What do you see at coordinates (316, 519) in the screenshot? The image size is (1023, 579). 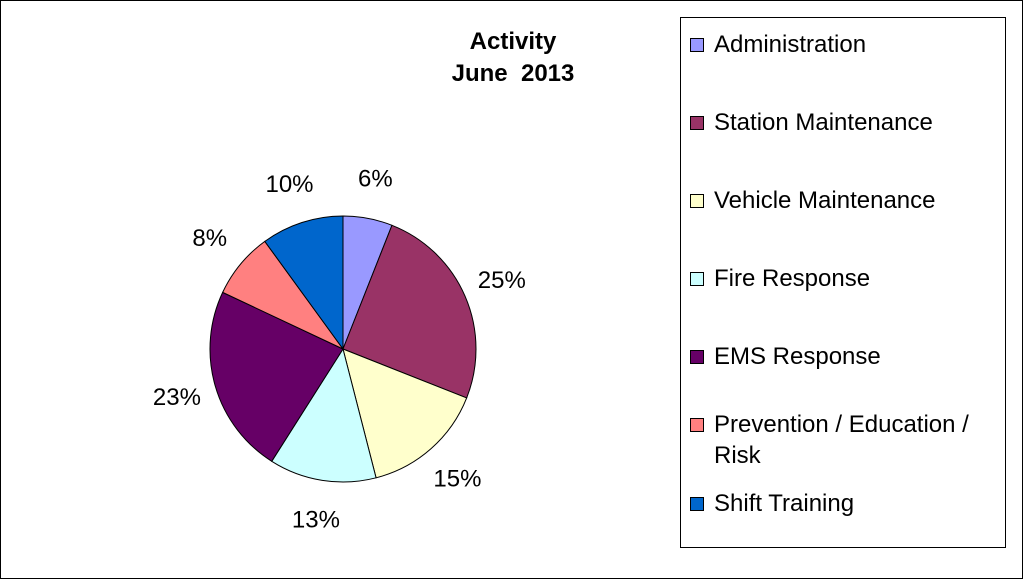 I see `data-label-fire-response: 13%` at bounding box center [316, 519].